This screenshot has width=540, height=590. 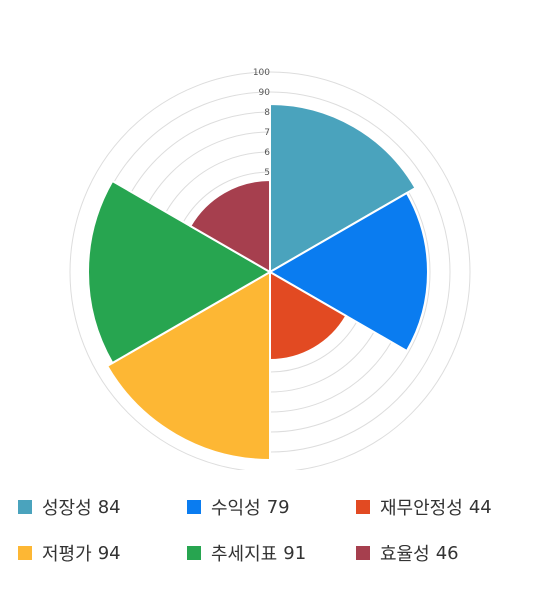 I want to click on legend-label: 수익성, so click(x=236, y=508).